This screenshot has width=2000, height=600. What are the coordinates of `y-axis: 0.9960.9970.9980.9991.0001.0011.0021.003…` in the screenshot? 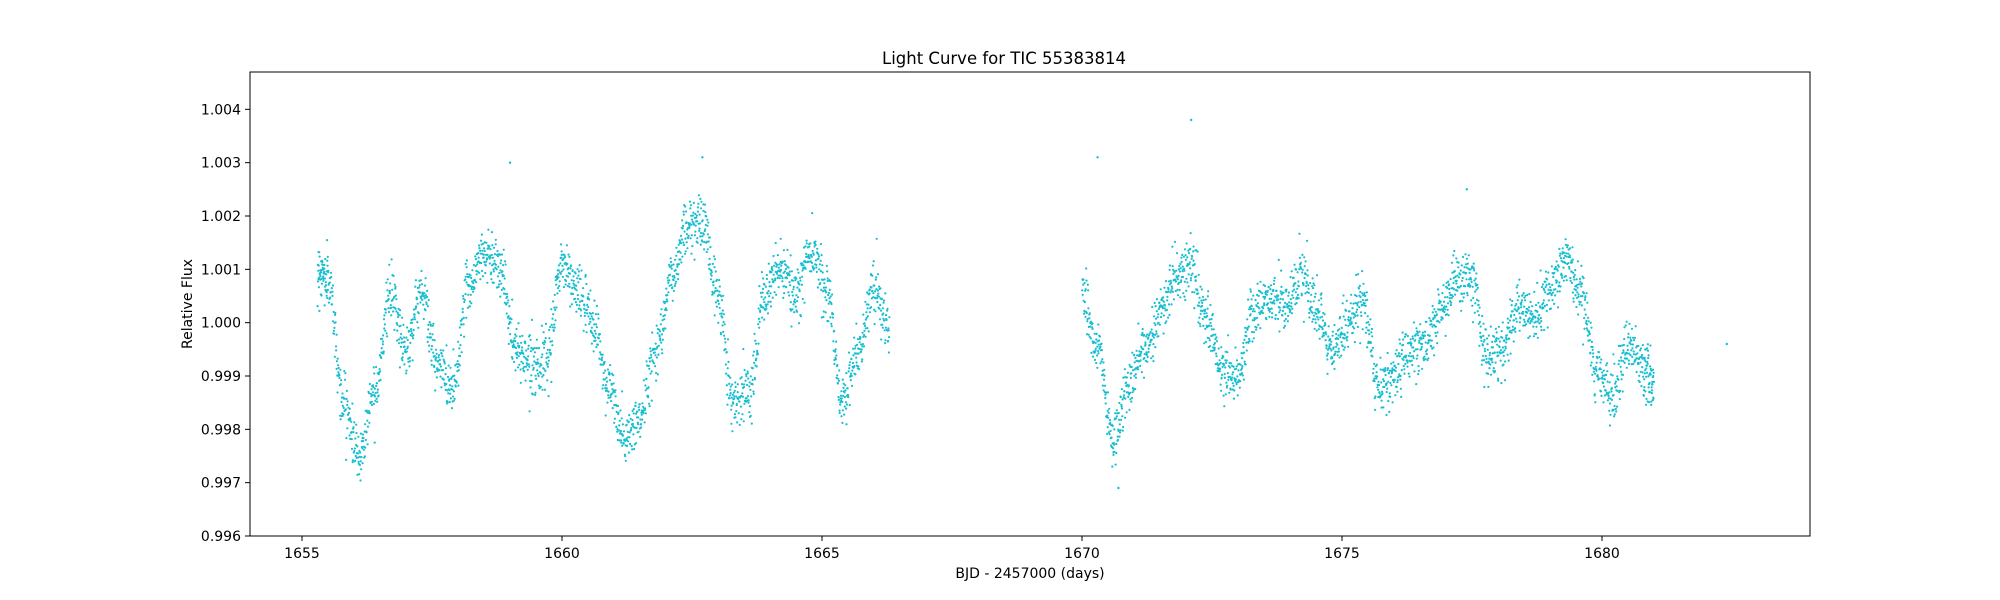 It's located at (225, 323).